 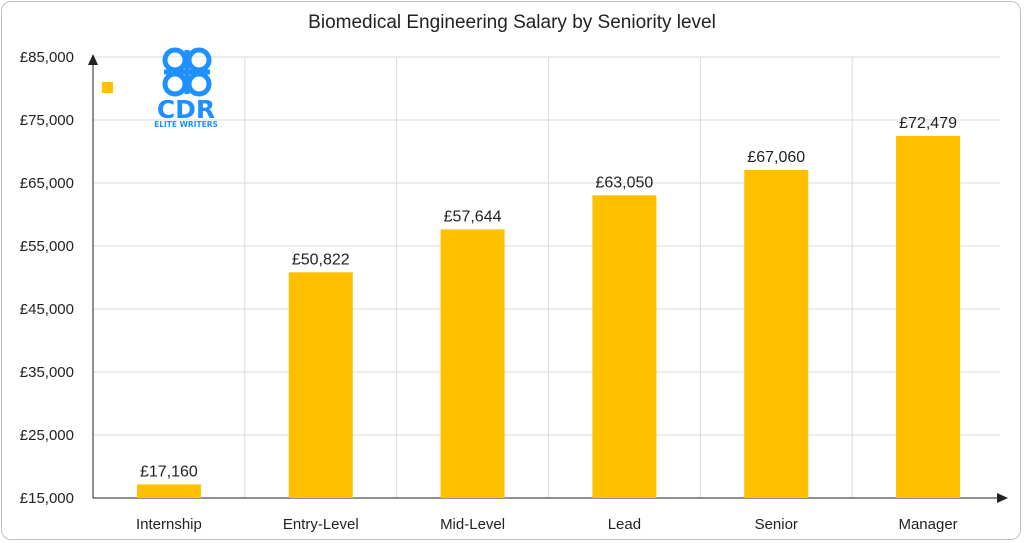 What do you see at coordinates (472, 524) in the screenshot?
I see `x-tick-label: Mid-Level` at bounding box center [472, 524].